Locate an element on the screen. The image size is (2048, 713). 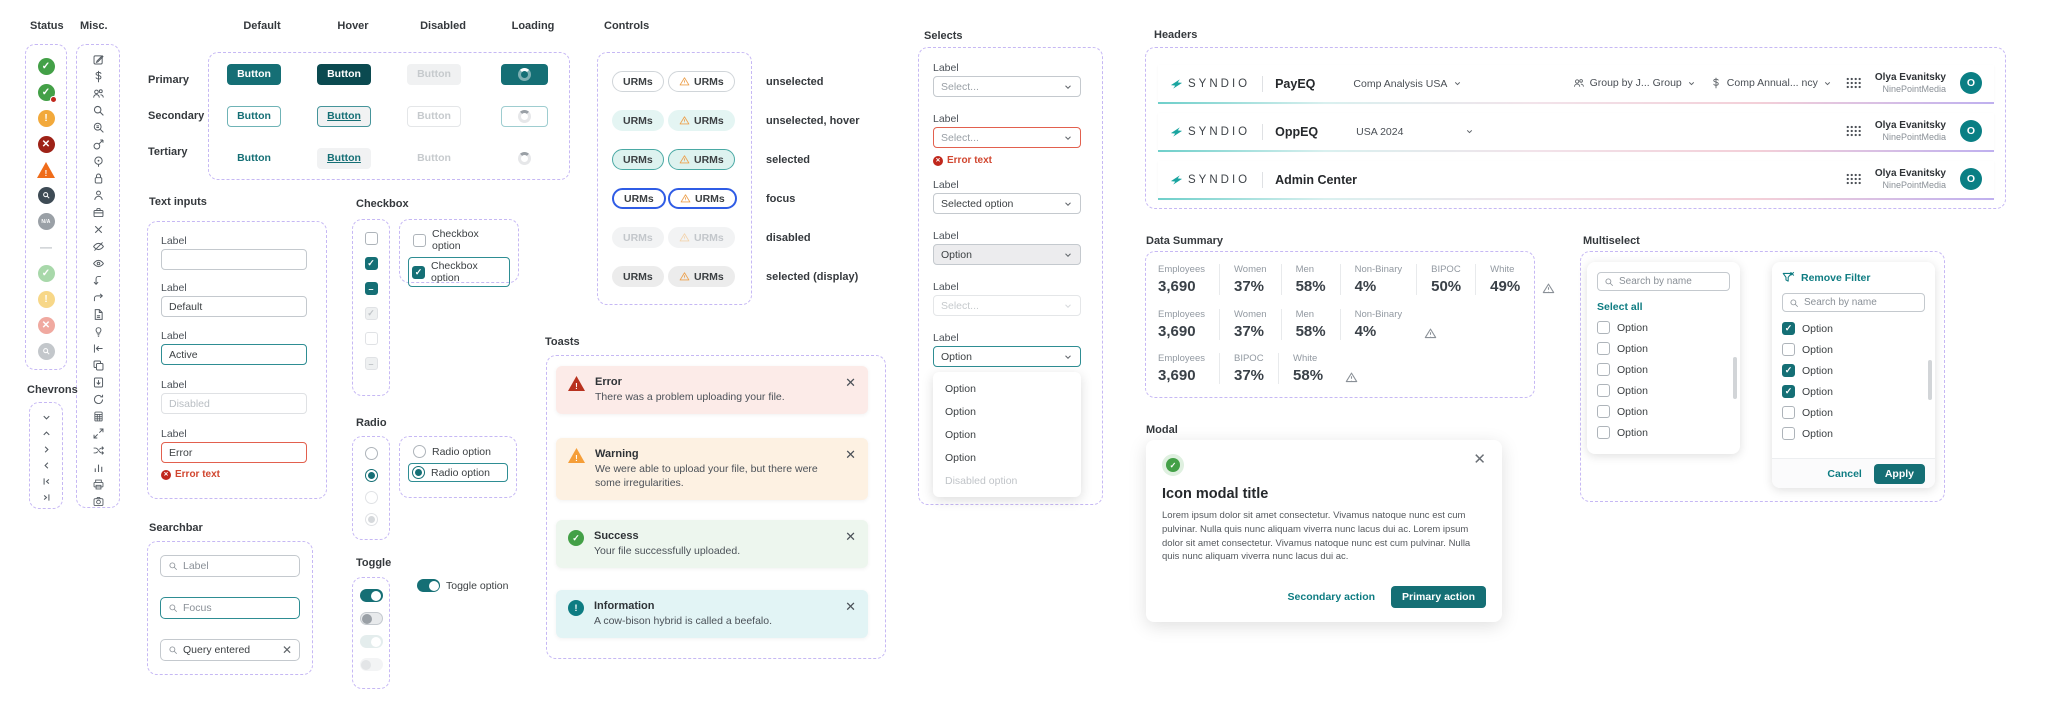
secondary-button-loading is located at coordinates (524, 116).